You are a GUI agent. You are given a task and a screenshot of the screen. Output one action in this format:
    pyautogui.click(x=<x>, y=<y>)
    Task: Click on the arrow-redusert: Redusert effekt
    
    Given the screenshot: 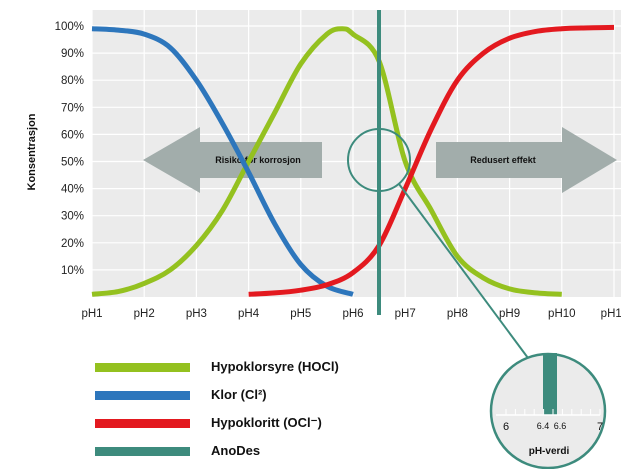 What is the action you would take?
    pyautogui.click(x=526, y=160)
    